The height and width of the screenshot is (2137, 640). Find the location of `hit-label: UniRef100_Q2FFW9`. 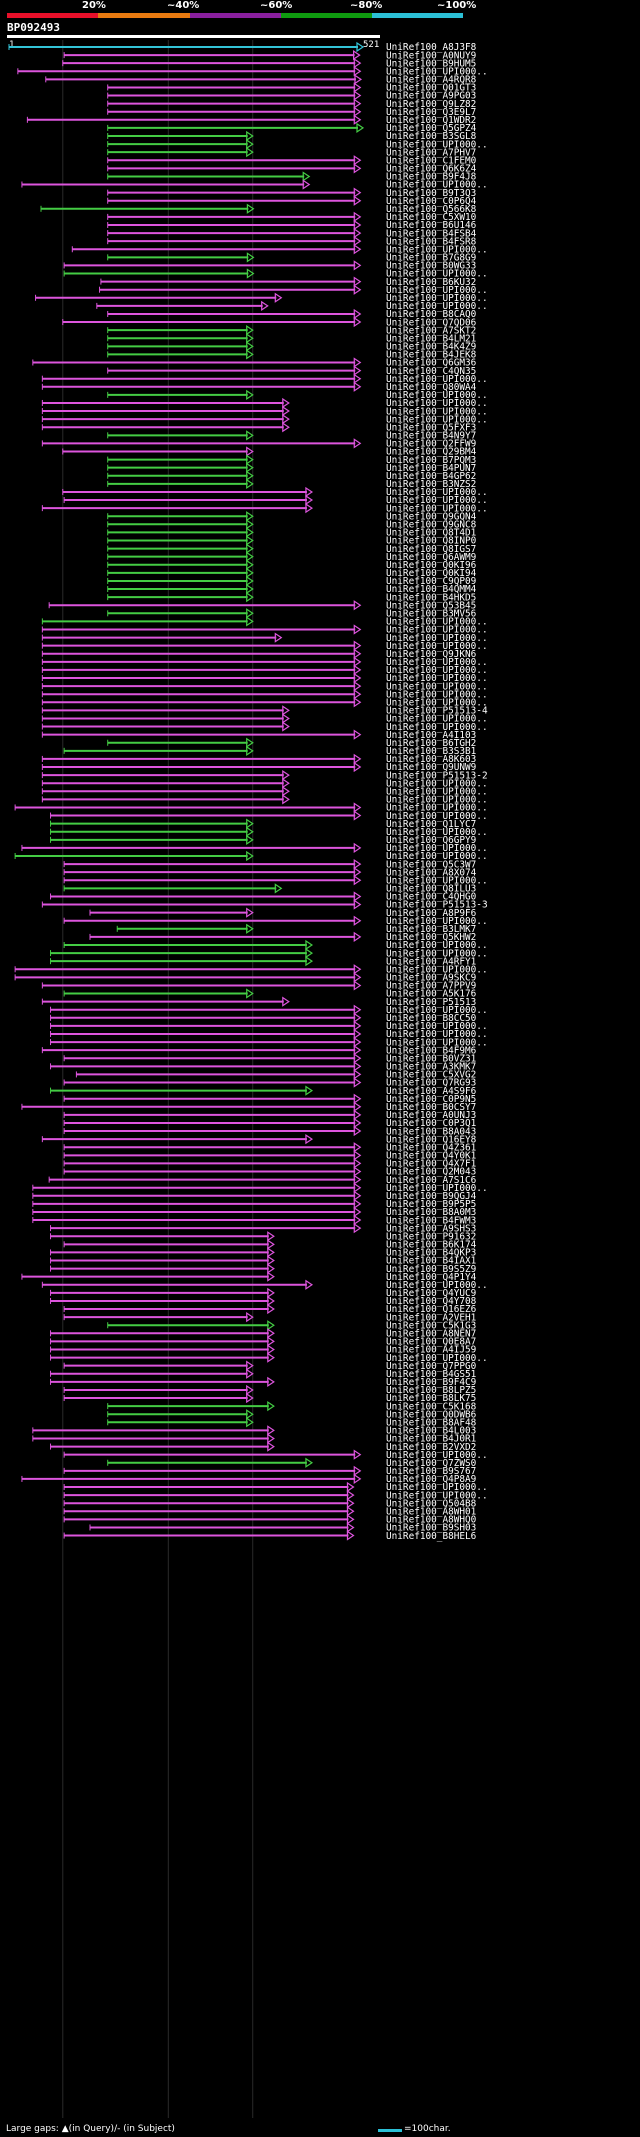

hit-label: UniRef100_Q2FFW9 is located at coordinates (431, 444).